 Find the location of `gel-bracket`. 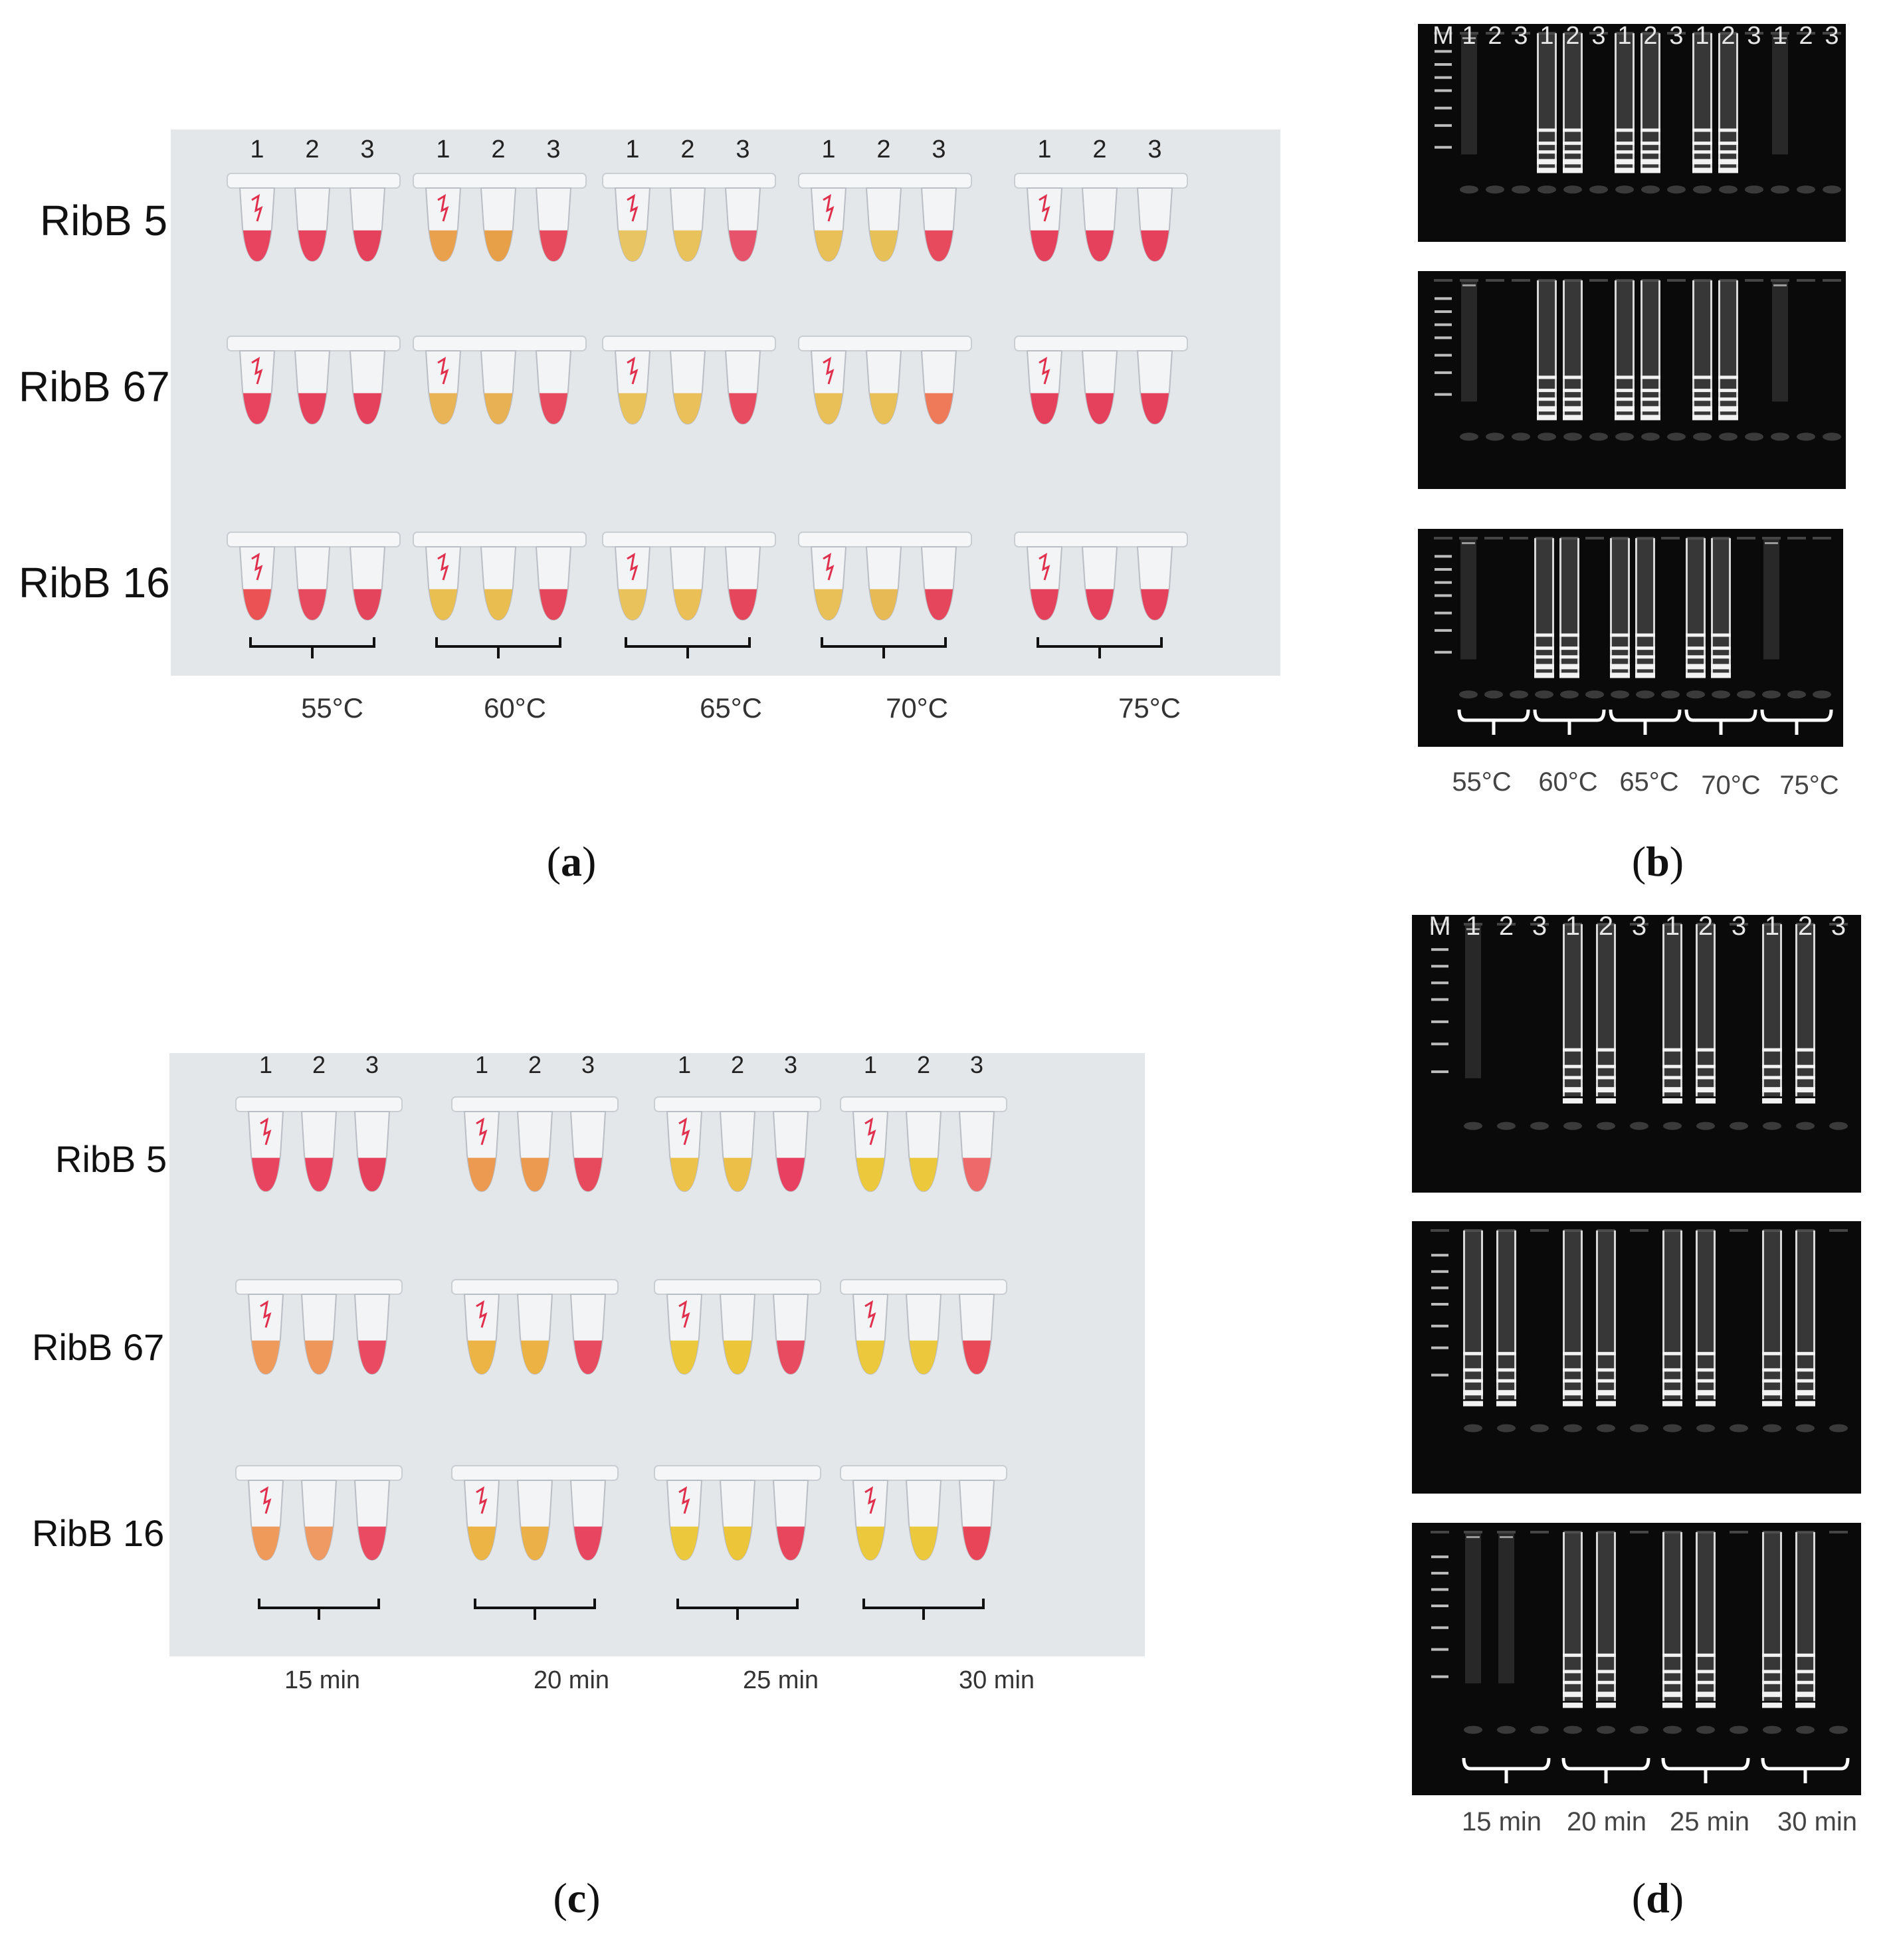

gel-bracket is located at coordinates (1646, 722).